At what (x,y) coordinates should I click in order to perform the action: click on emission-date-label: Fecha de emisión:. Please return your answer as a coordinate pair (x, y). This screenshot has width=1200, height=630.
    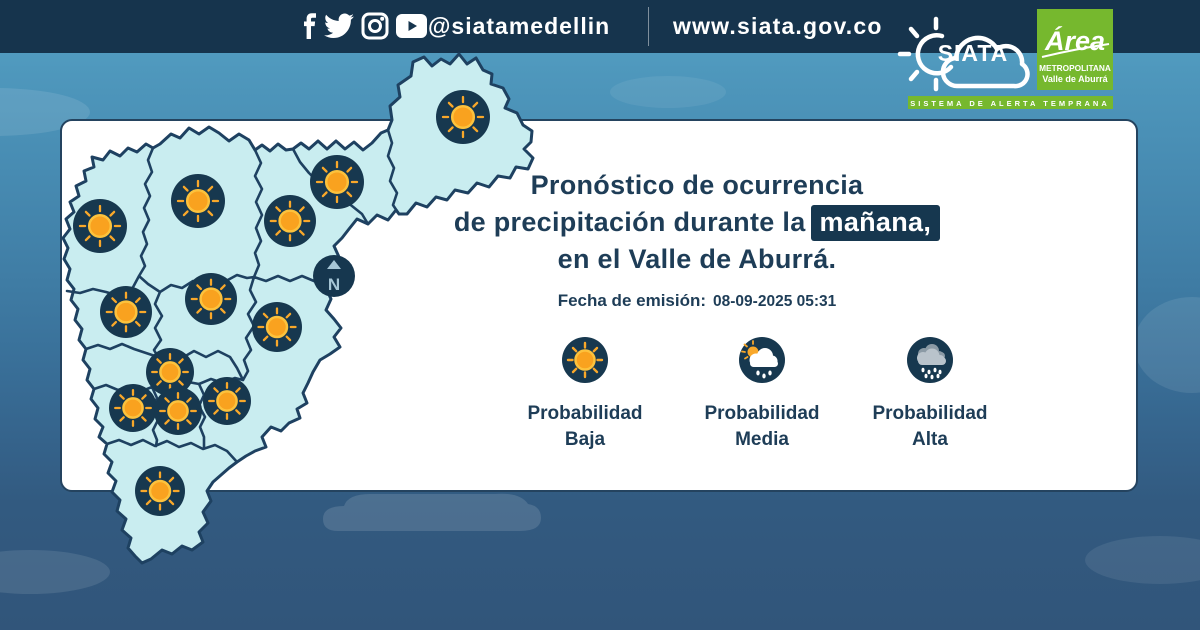
    Looking at the image, I should click on (632, 300).